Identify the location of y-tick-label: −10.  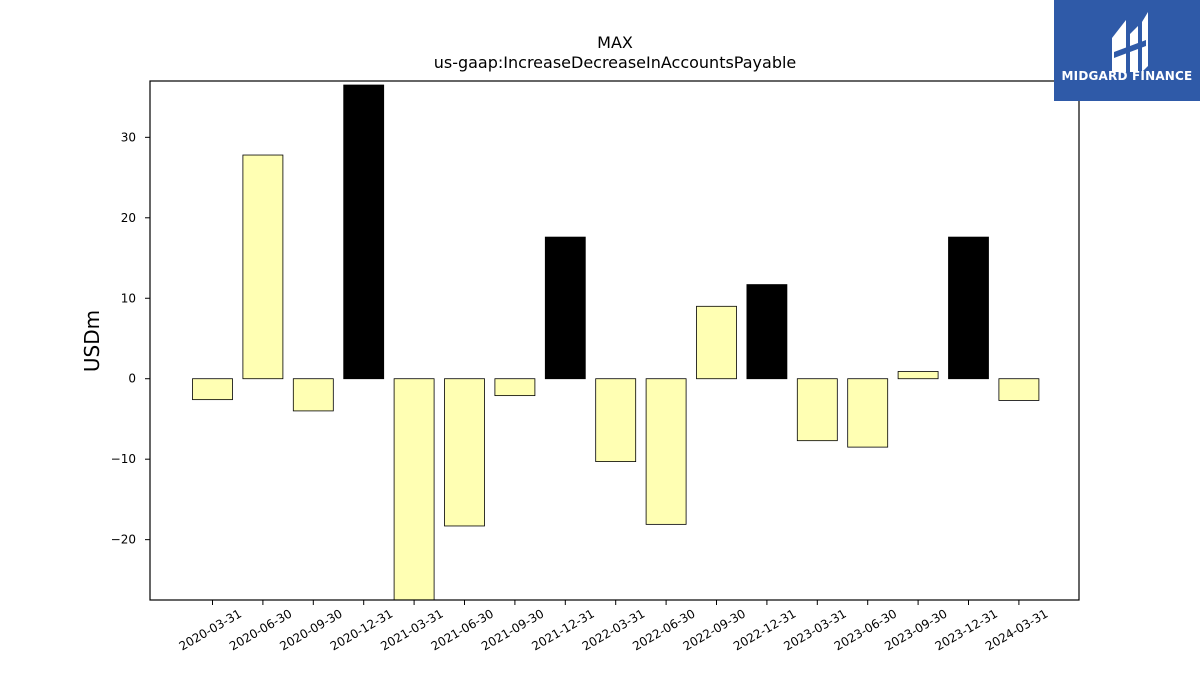
(123, 459).